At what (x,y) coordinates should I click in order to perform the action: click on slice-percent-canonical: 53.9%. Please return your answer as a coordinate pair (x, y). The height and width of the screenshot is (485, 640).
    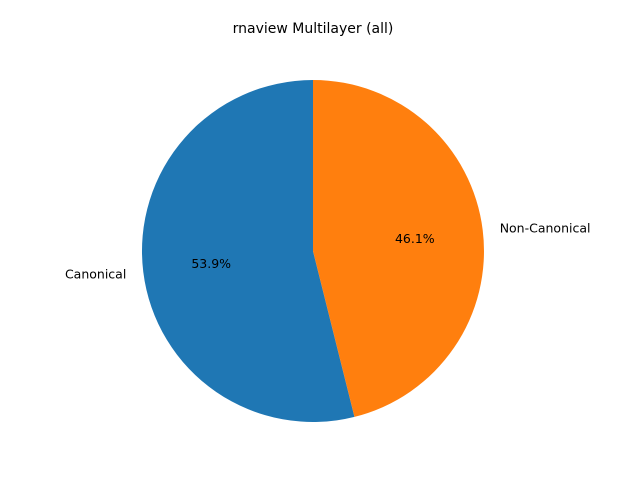
    Looking at the image, I should click on (211, 263).